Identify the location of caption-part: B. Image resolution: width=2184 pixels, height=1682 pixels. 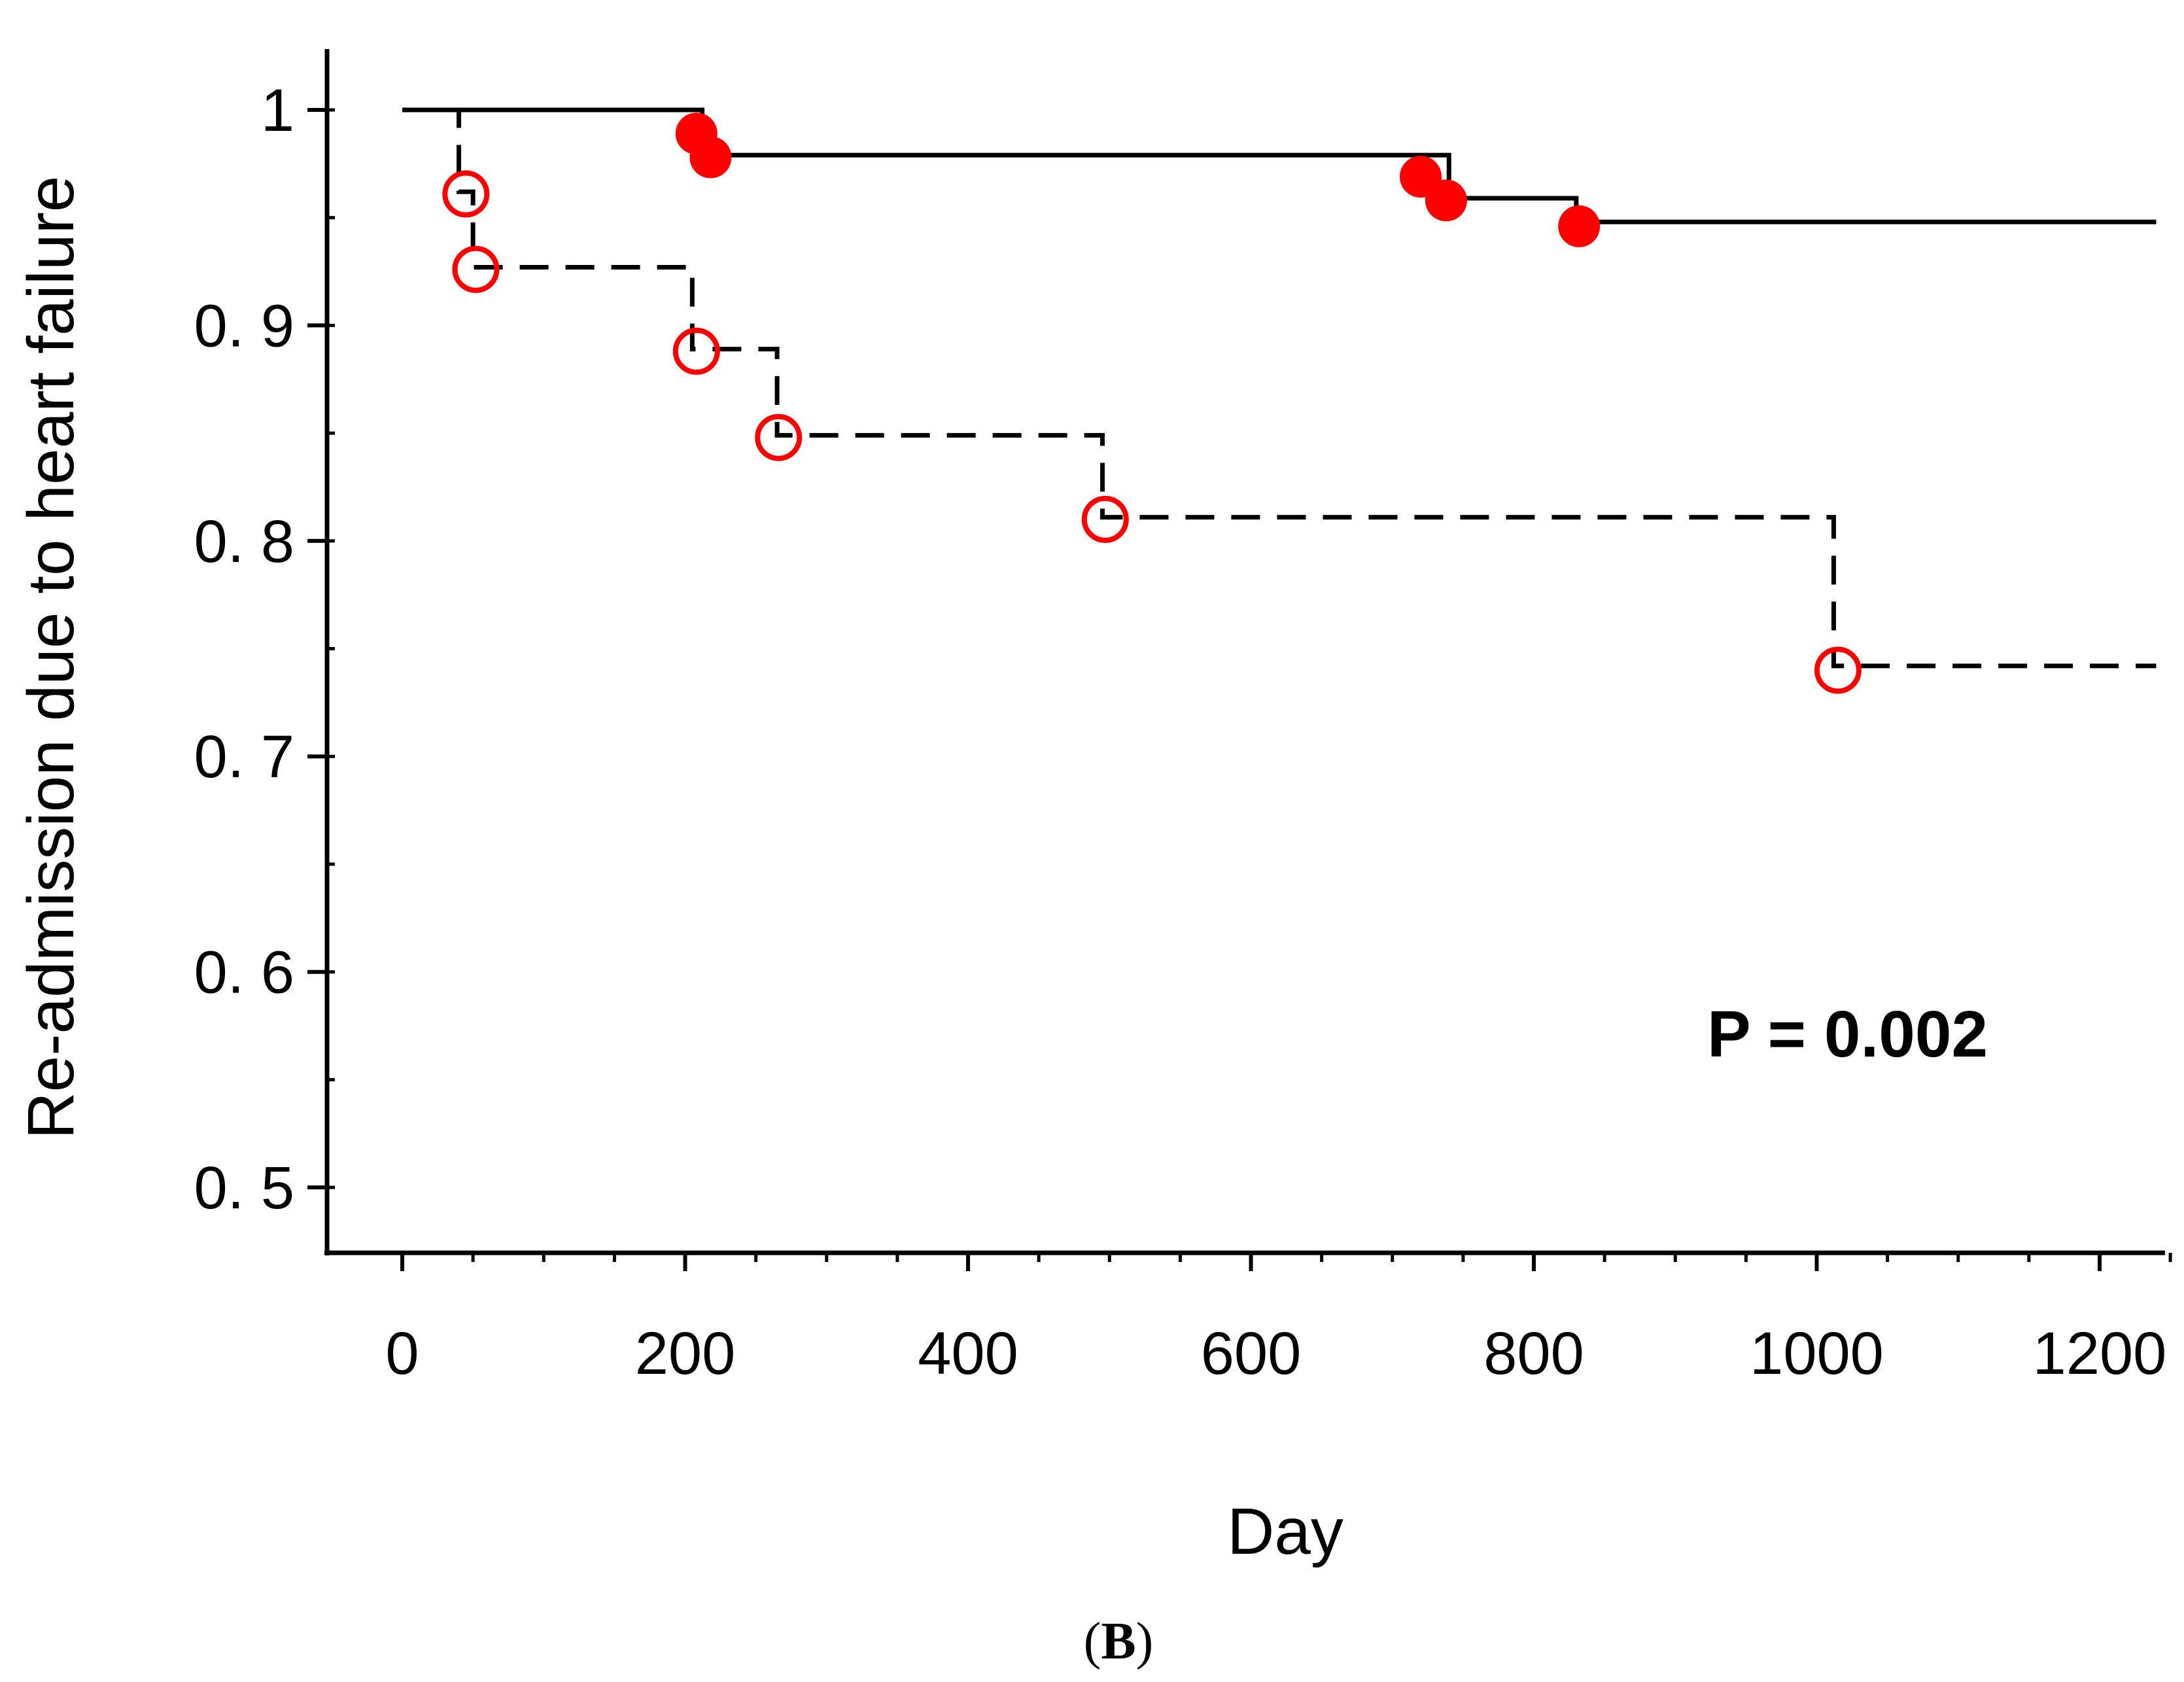
(1118, 1642).